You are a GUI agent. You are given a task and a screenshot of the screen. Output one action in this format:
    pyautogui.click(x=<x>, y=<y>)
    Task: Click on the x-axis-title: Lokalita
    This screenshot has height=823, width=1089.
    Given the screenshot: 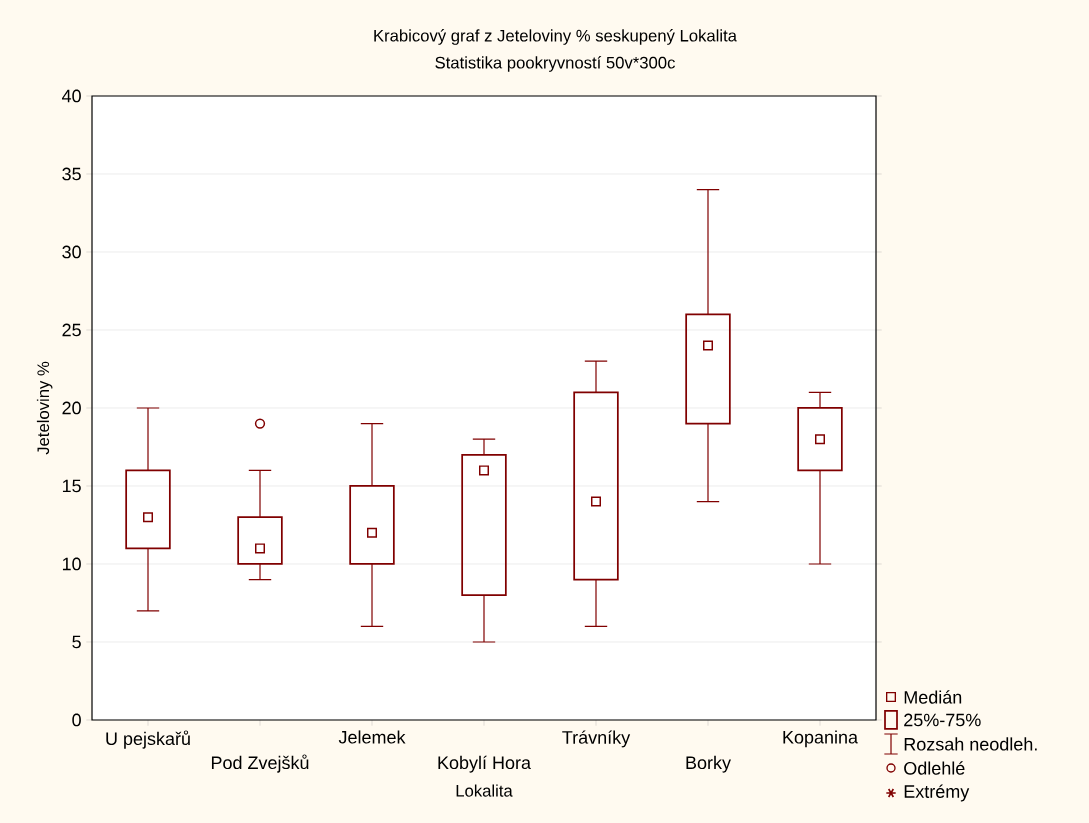 What is the action you would take?
    pyautogui.click(x=484, y=790)
    